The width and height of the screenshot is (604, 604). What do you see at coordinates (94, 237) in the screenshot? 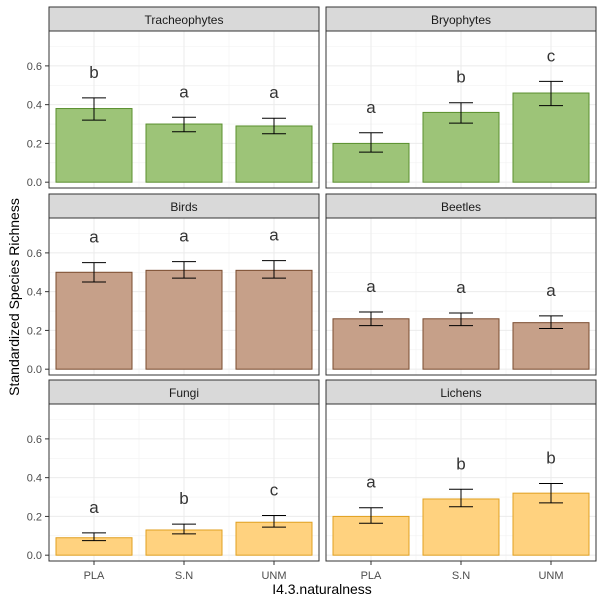
I see `significance-letter-birds-pla: a` at bounding box center [94, 237].